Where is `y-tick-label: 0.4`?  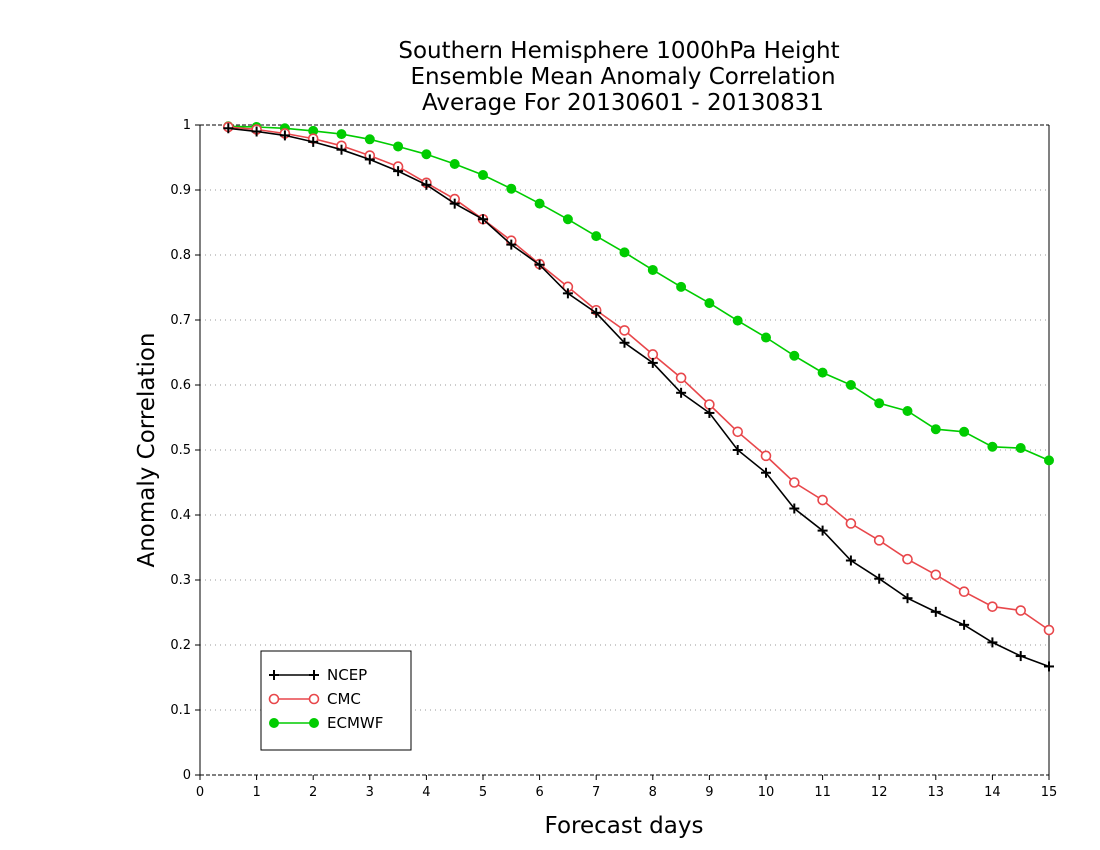 y-tick-label: 0.4 is located at coordinates (180, 515).